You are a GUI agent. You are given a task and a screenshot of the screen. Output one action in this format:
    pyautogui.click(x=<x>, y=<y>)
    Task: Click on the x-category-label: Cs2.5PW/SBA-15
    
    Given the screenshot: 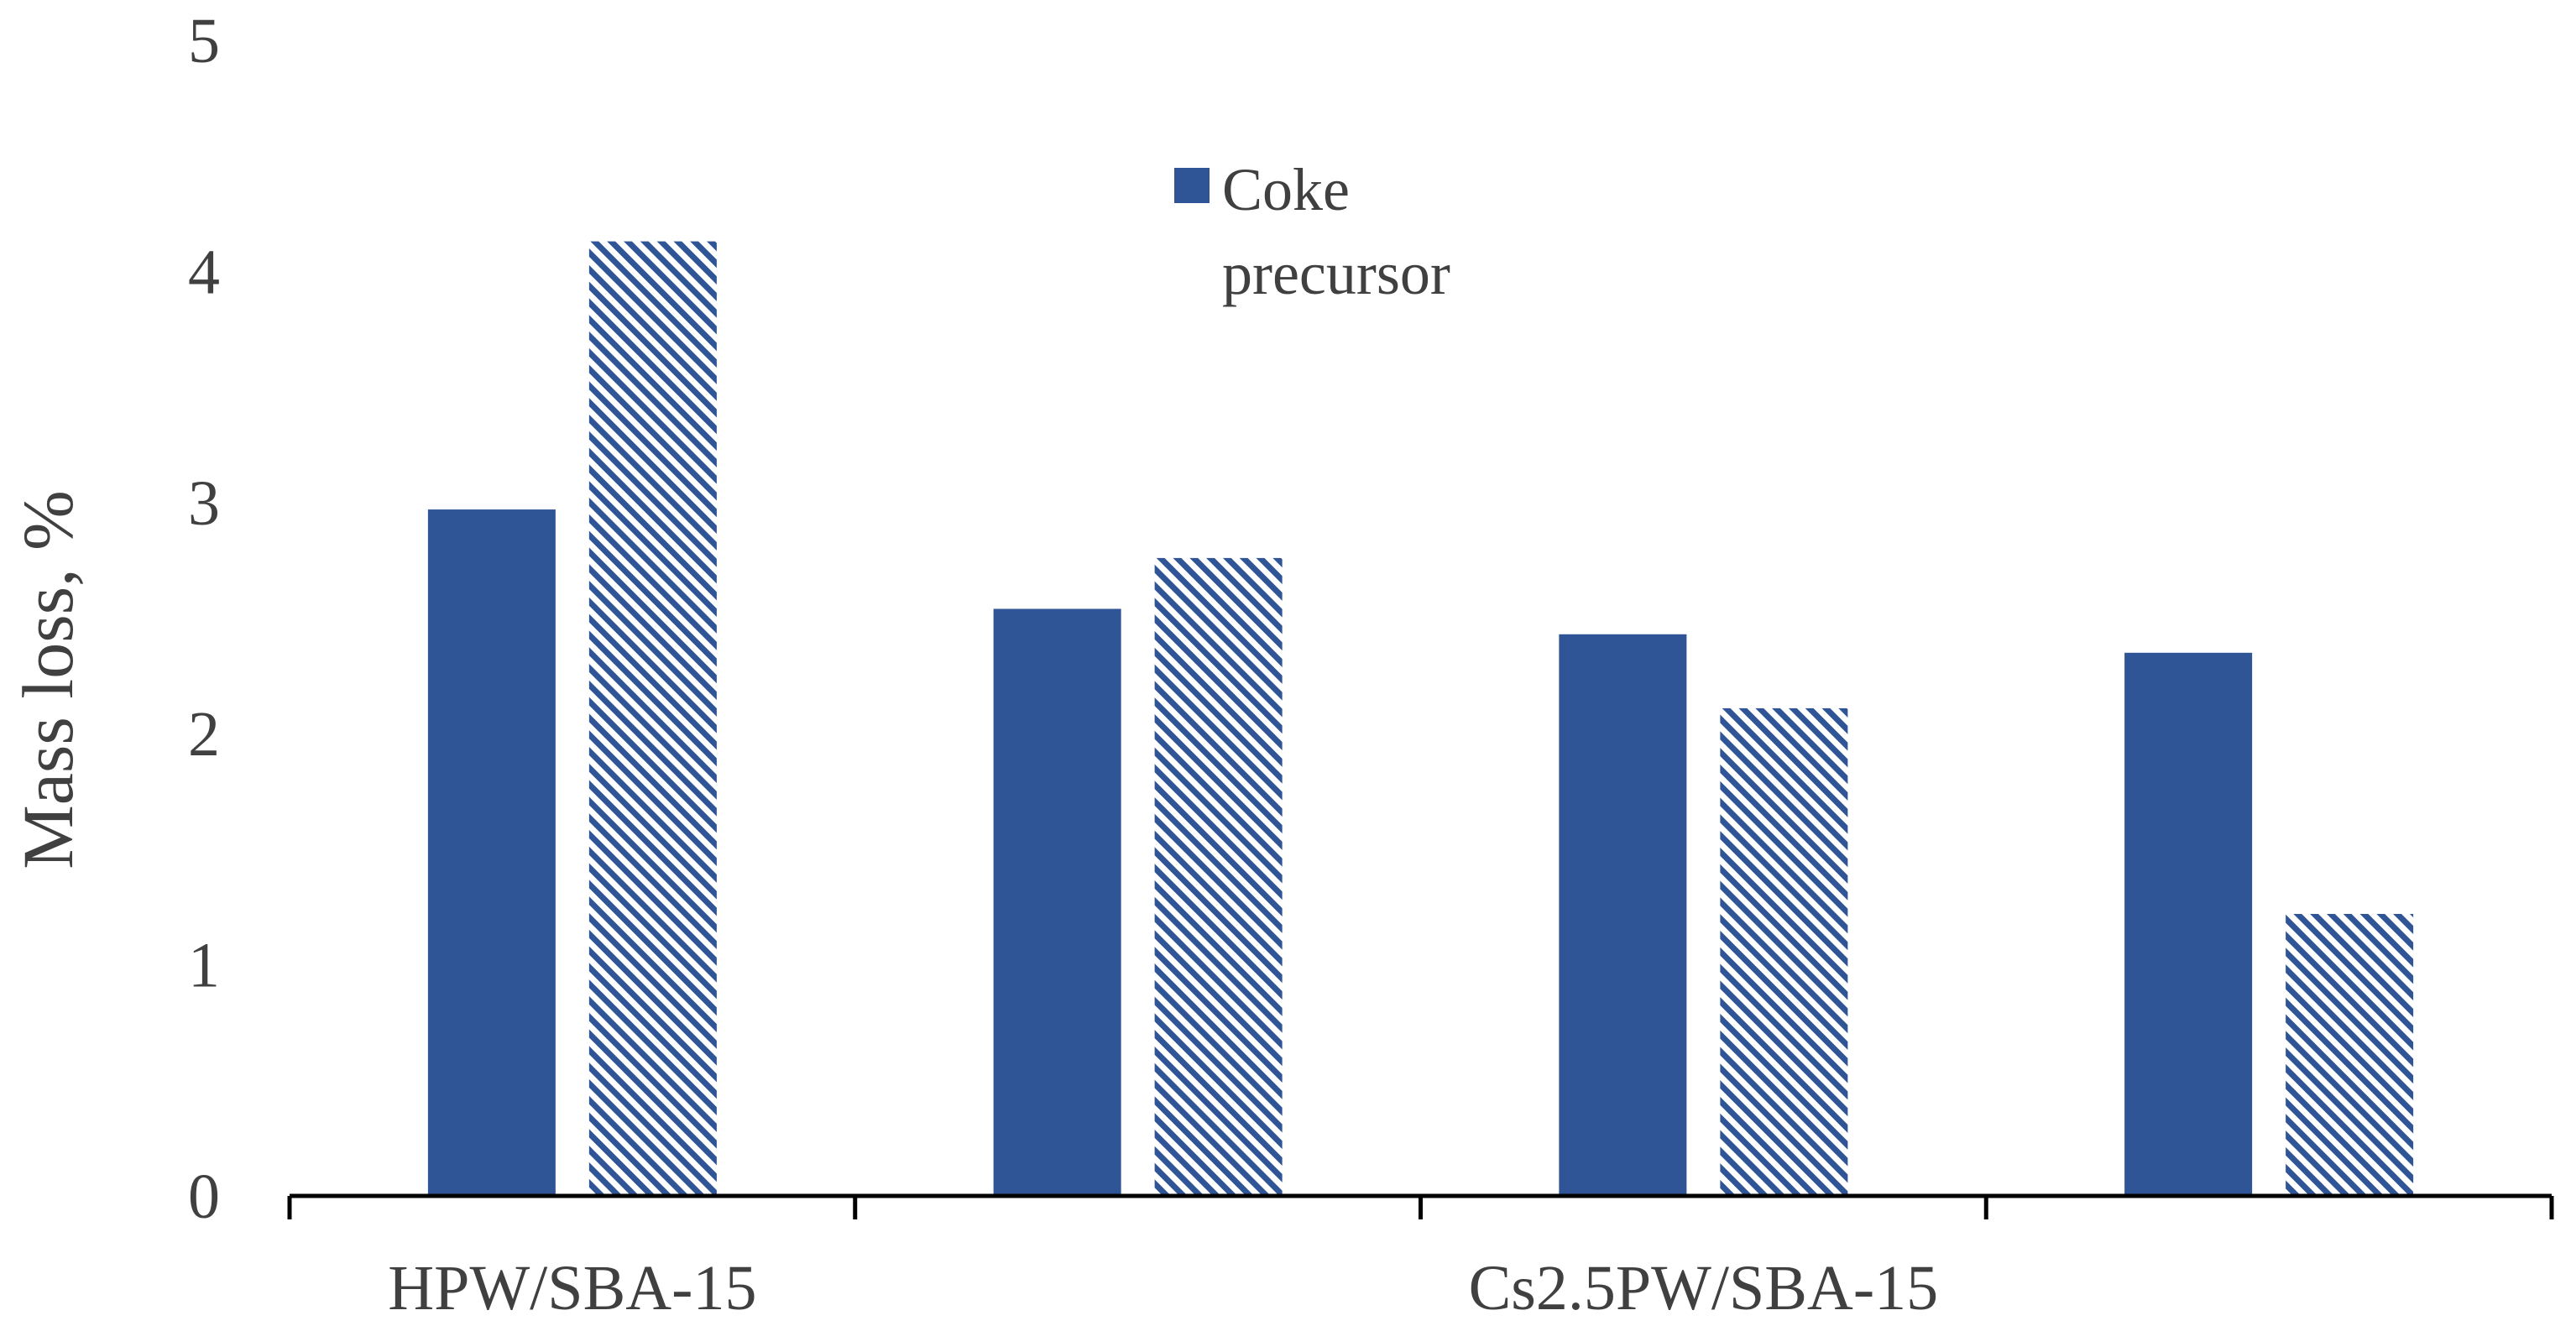 What is the action you would take?
    pyautogui.click(x=1704, y=1288)
    